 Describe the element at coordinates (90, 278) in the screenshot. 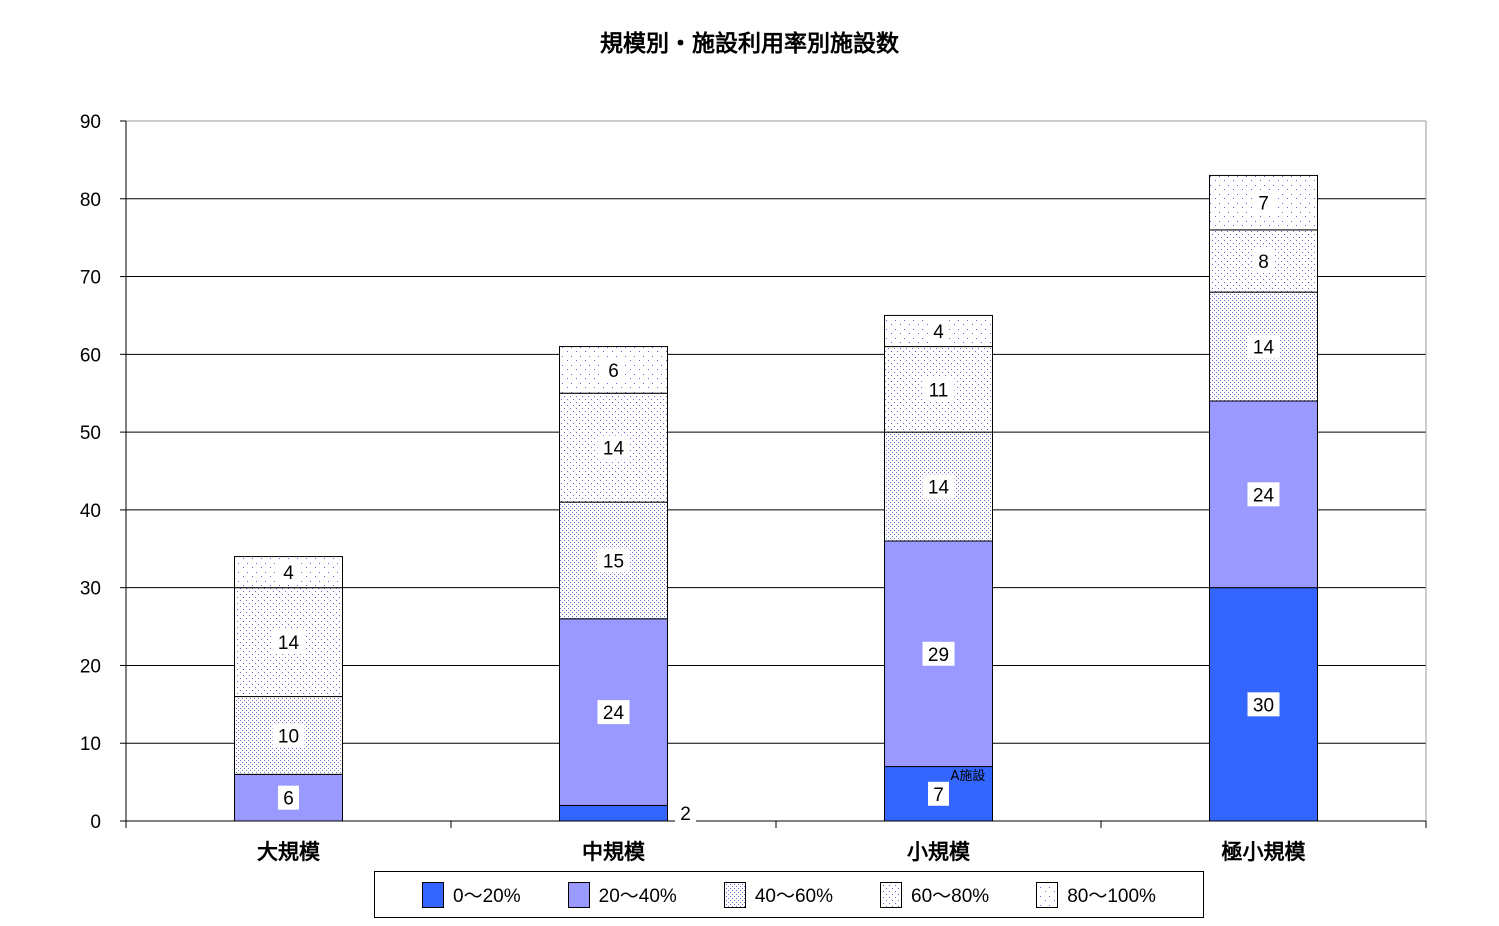

I see `y-tick-label: 70` at that location.